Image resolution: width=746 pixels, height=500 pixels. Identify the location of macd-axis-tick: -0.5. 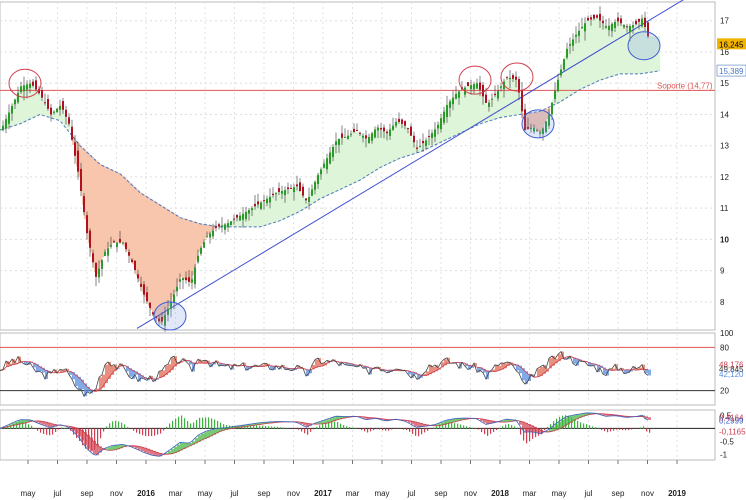
(727, 442).